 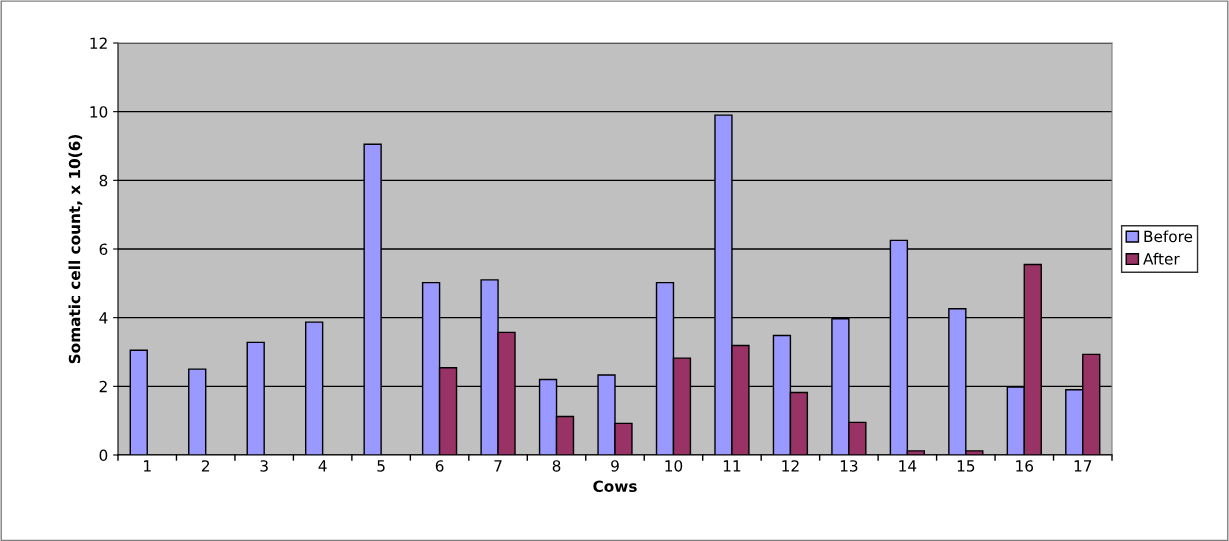 I want to click on x-tick-label: 4, so click(x=322, y=466).